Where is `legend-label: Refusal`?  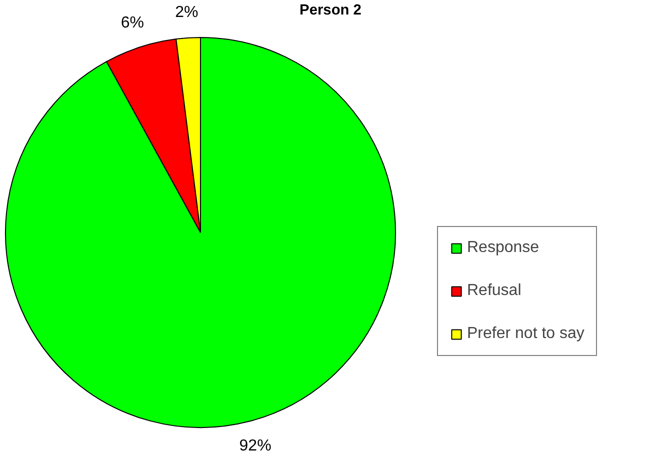 legend-label: Refusal is located at coordinates (494, 291).